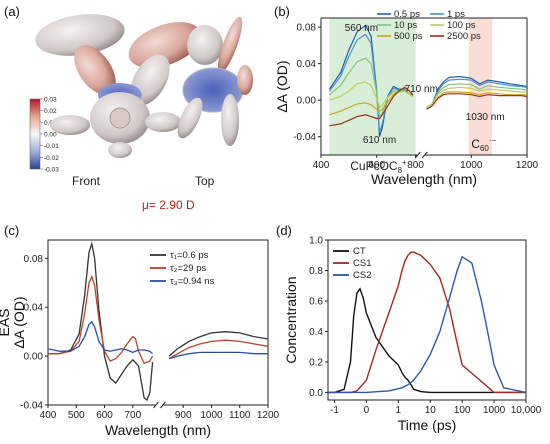 Image resolution: width=550 pixels, height=444 pixels. Describe the element at coordinates (86, 181) in the screenshot. I see `front-view-label: Front` at that location.